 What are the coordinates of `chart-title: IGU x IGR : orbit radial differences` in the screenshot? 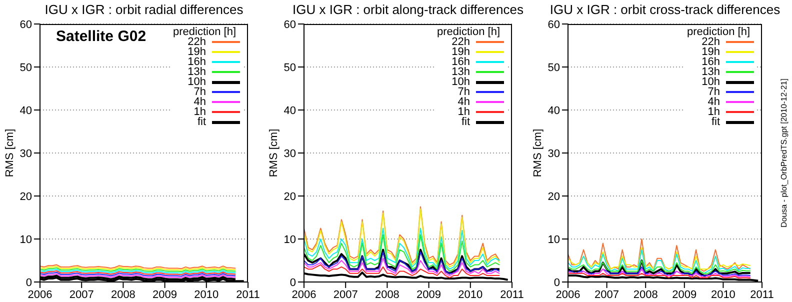 It's located at (144, 9).